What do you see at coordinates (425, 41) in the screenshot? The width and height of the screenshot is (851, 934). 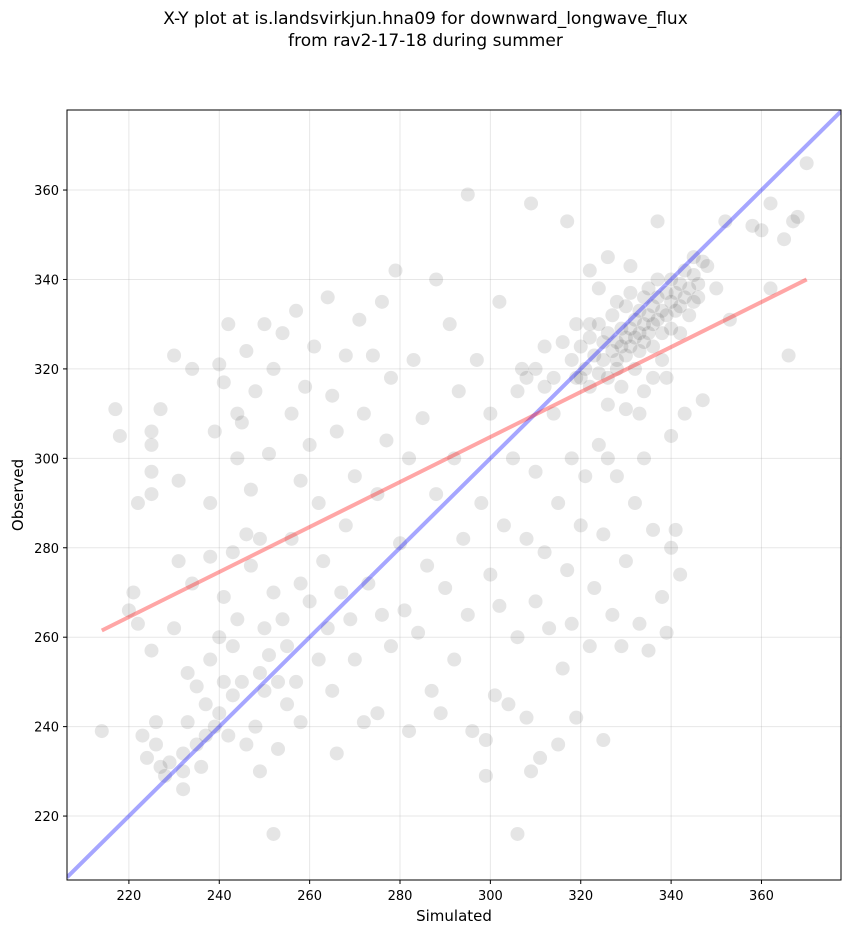 I see `title-line-2: from rav2-17-18 during summer` at bounding box center [425, 41].